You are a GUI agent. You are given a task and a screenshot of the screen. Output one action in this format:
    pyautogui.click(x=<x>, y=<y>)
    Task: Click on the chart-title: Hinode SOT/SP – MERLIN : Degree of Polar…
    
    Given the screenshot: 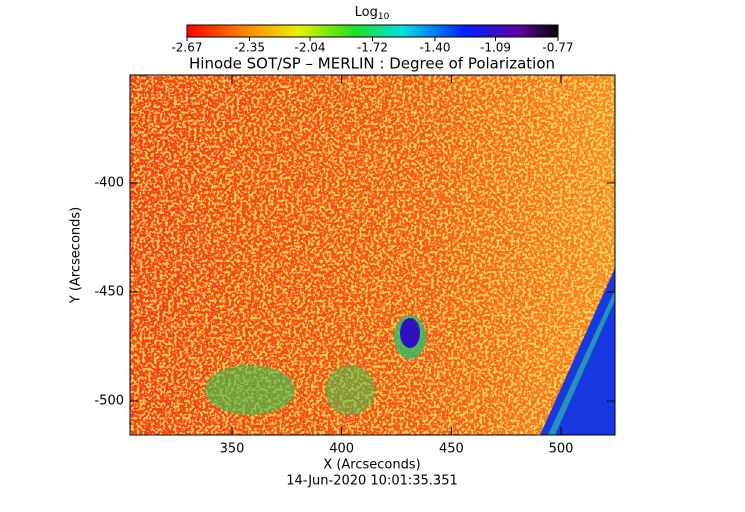 What is the action you would take?
    pyautogui.click(x=372, y=64)
    